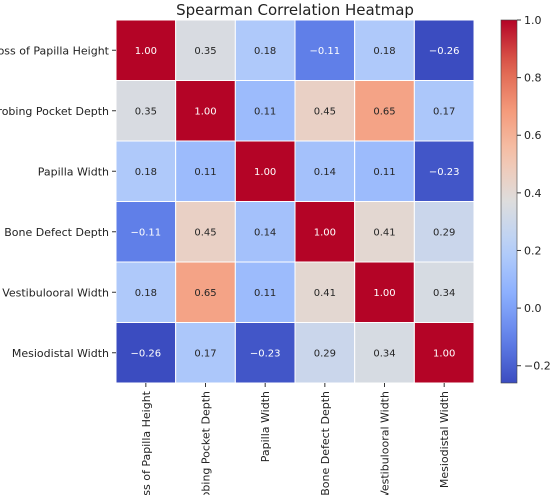 This screenshot has width=550, height=500. I want to click on colorbar-tick-label: −0.2, so click(537, 366).